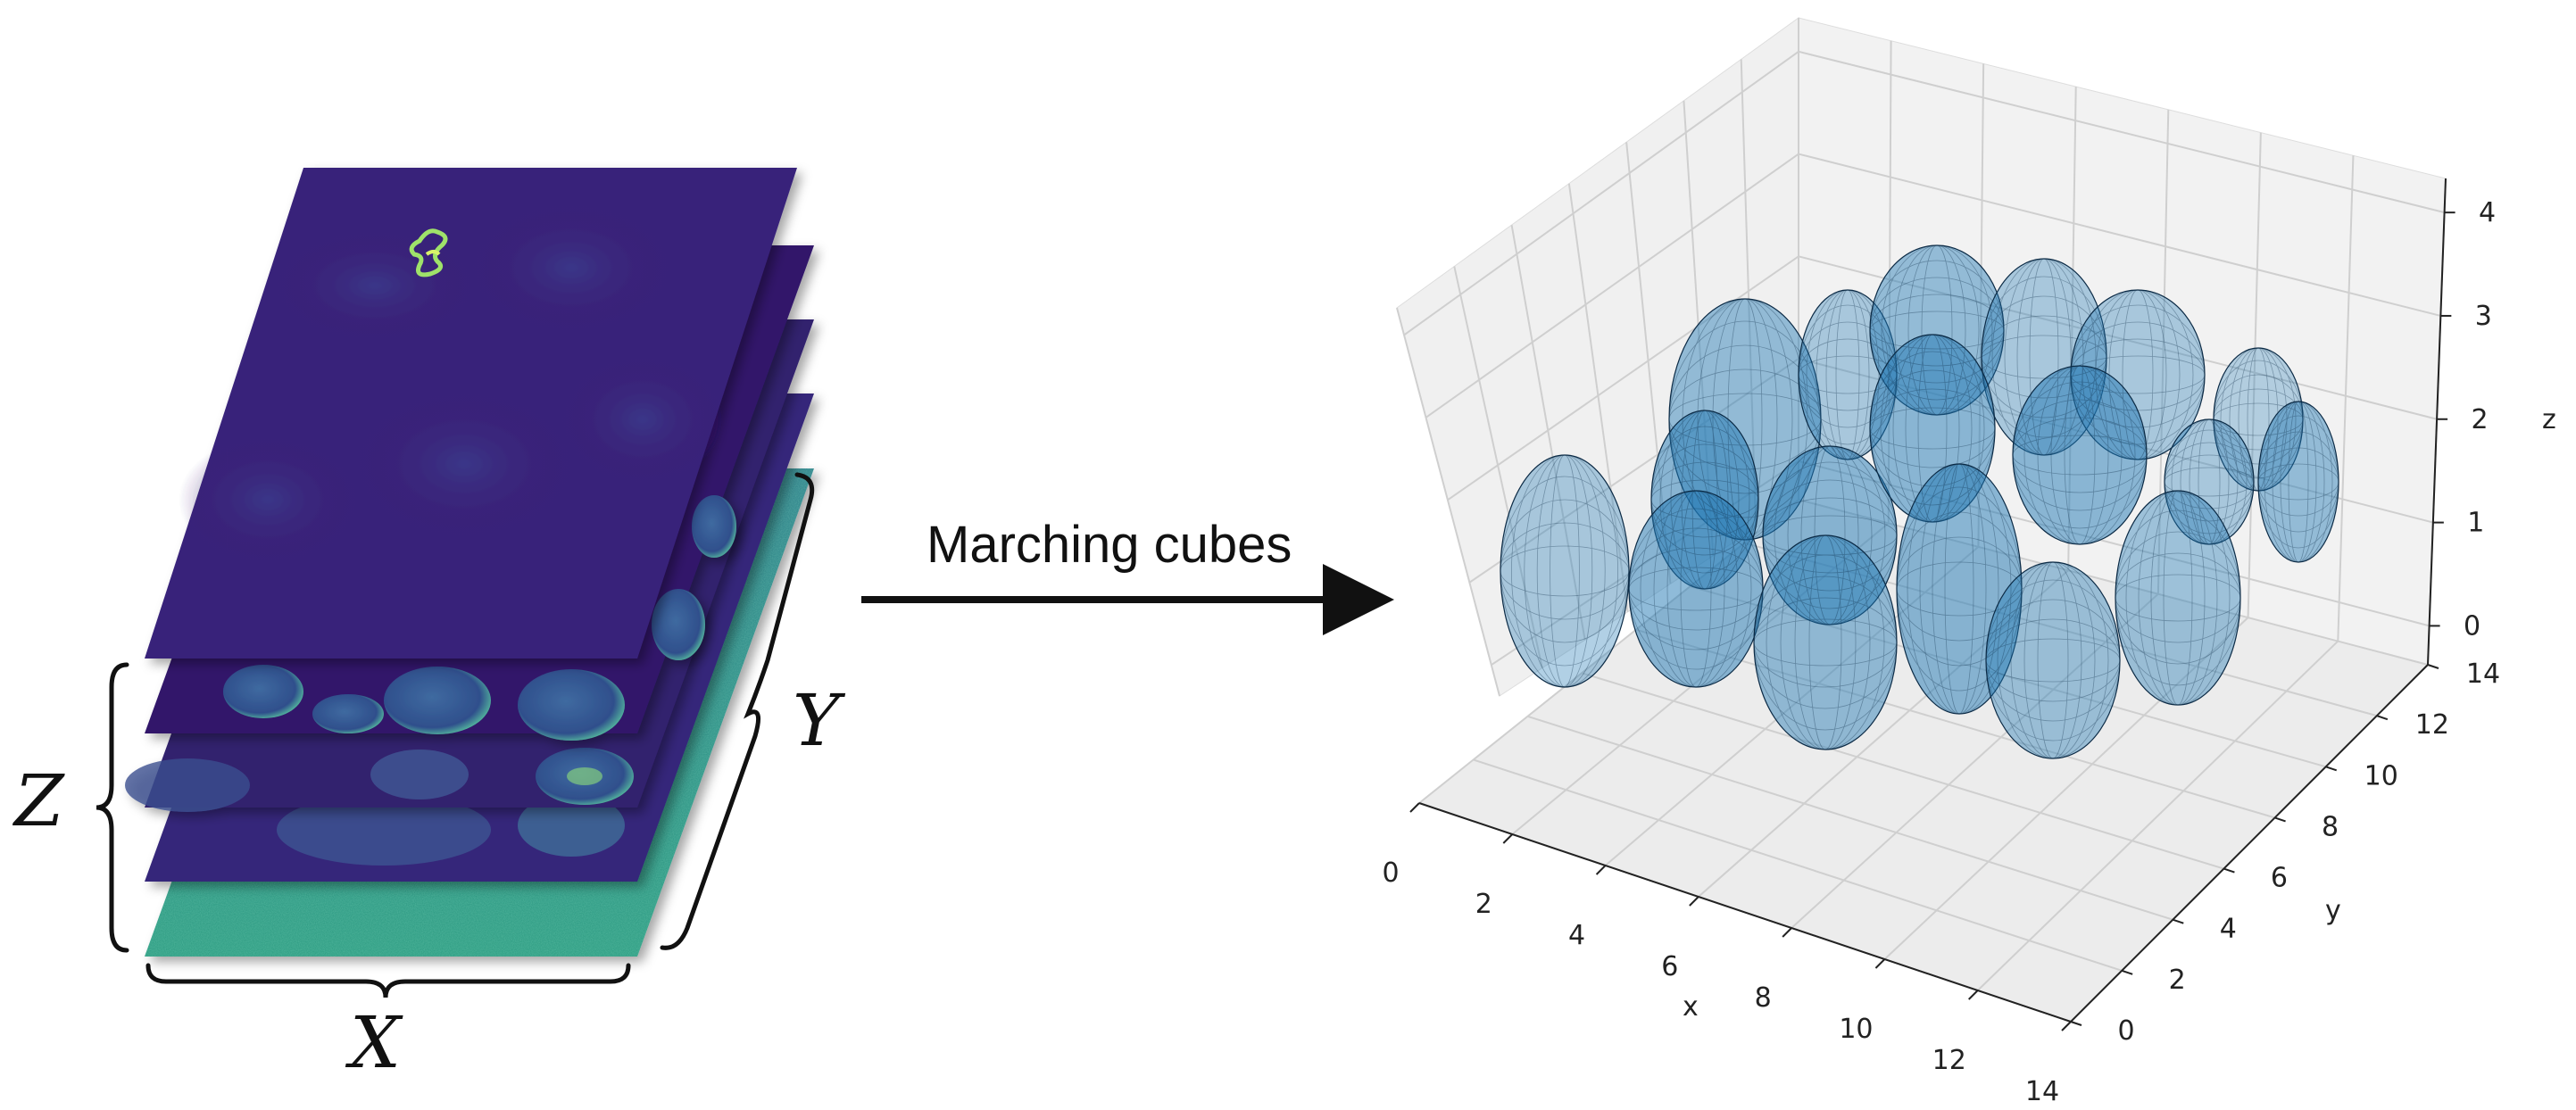 The width and height of the screenshot is (2576, 1110). What do you see at coordinates (388, 981) in the screenshot?
I see `x-brace` at bounding box center [388, 981].